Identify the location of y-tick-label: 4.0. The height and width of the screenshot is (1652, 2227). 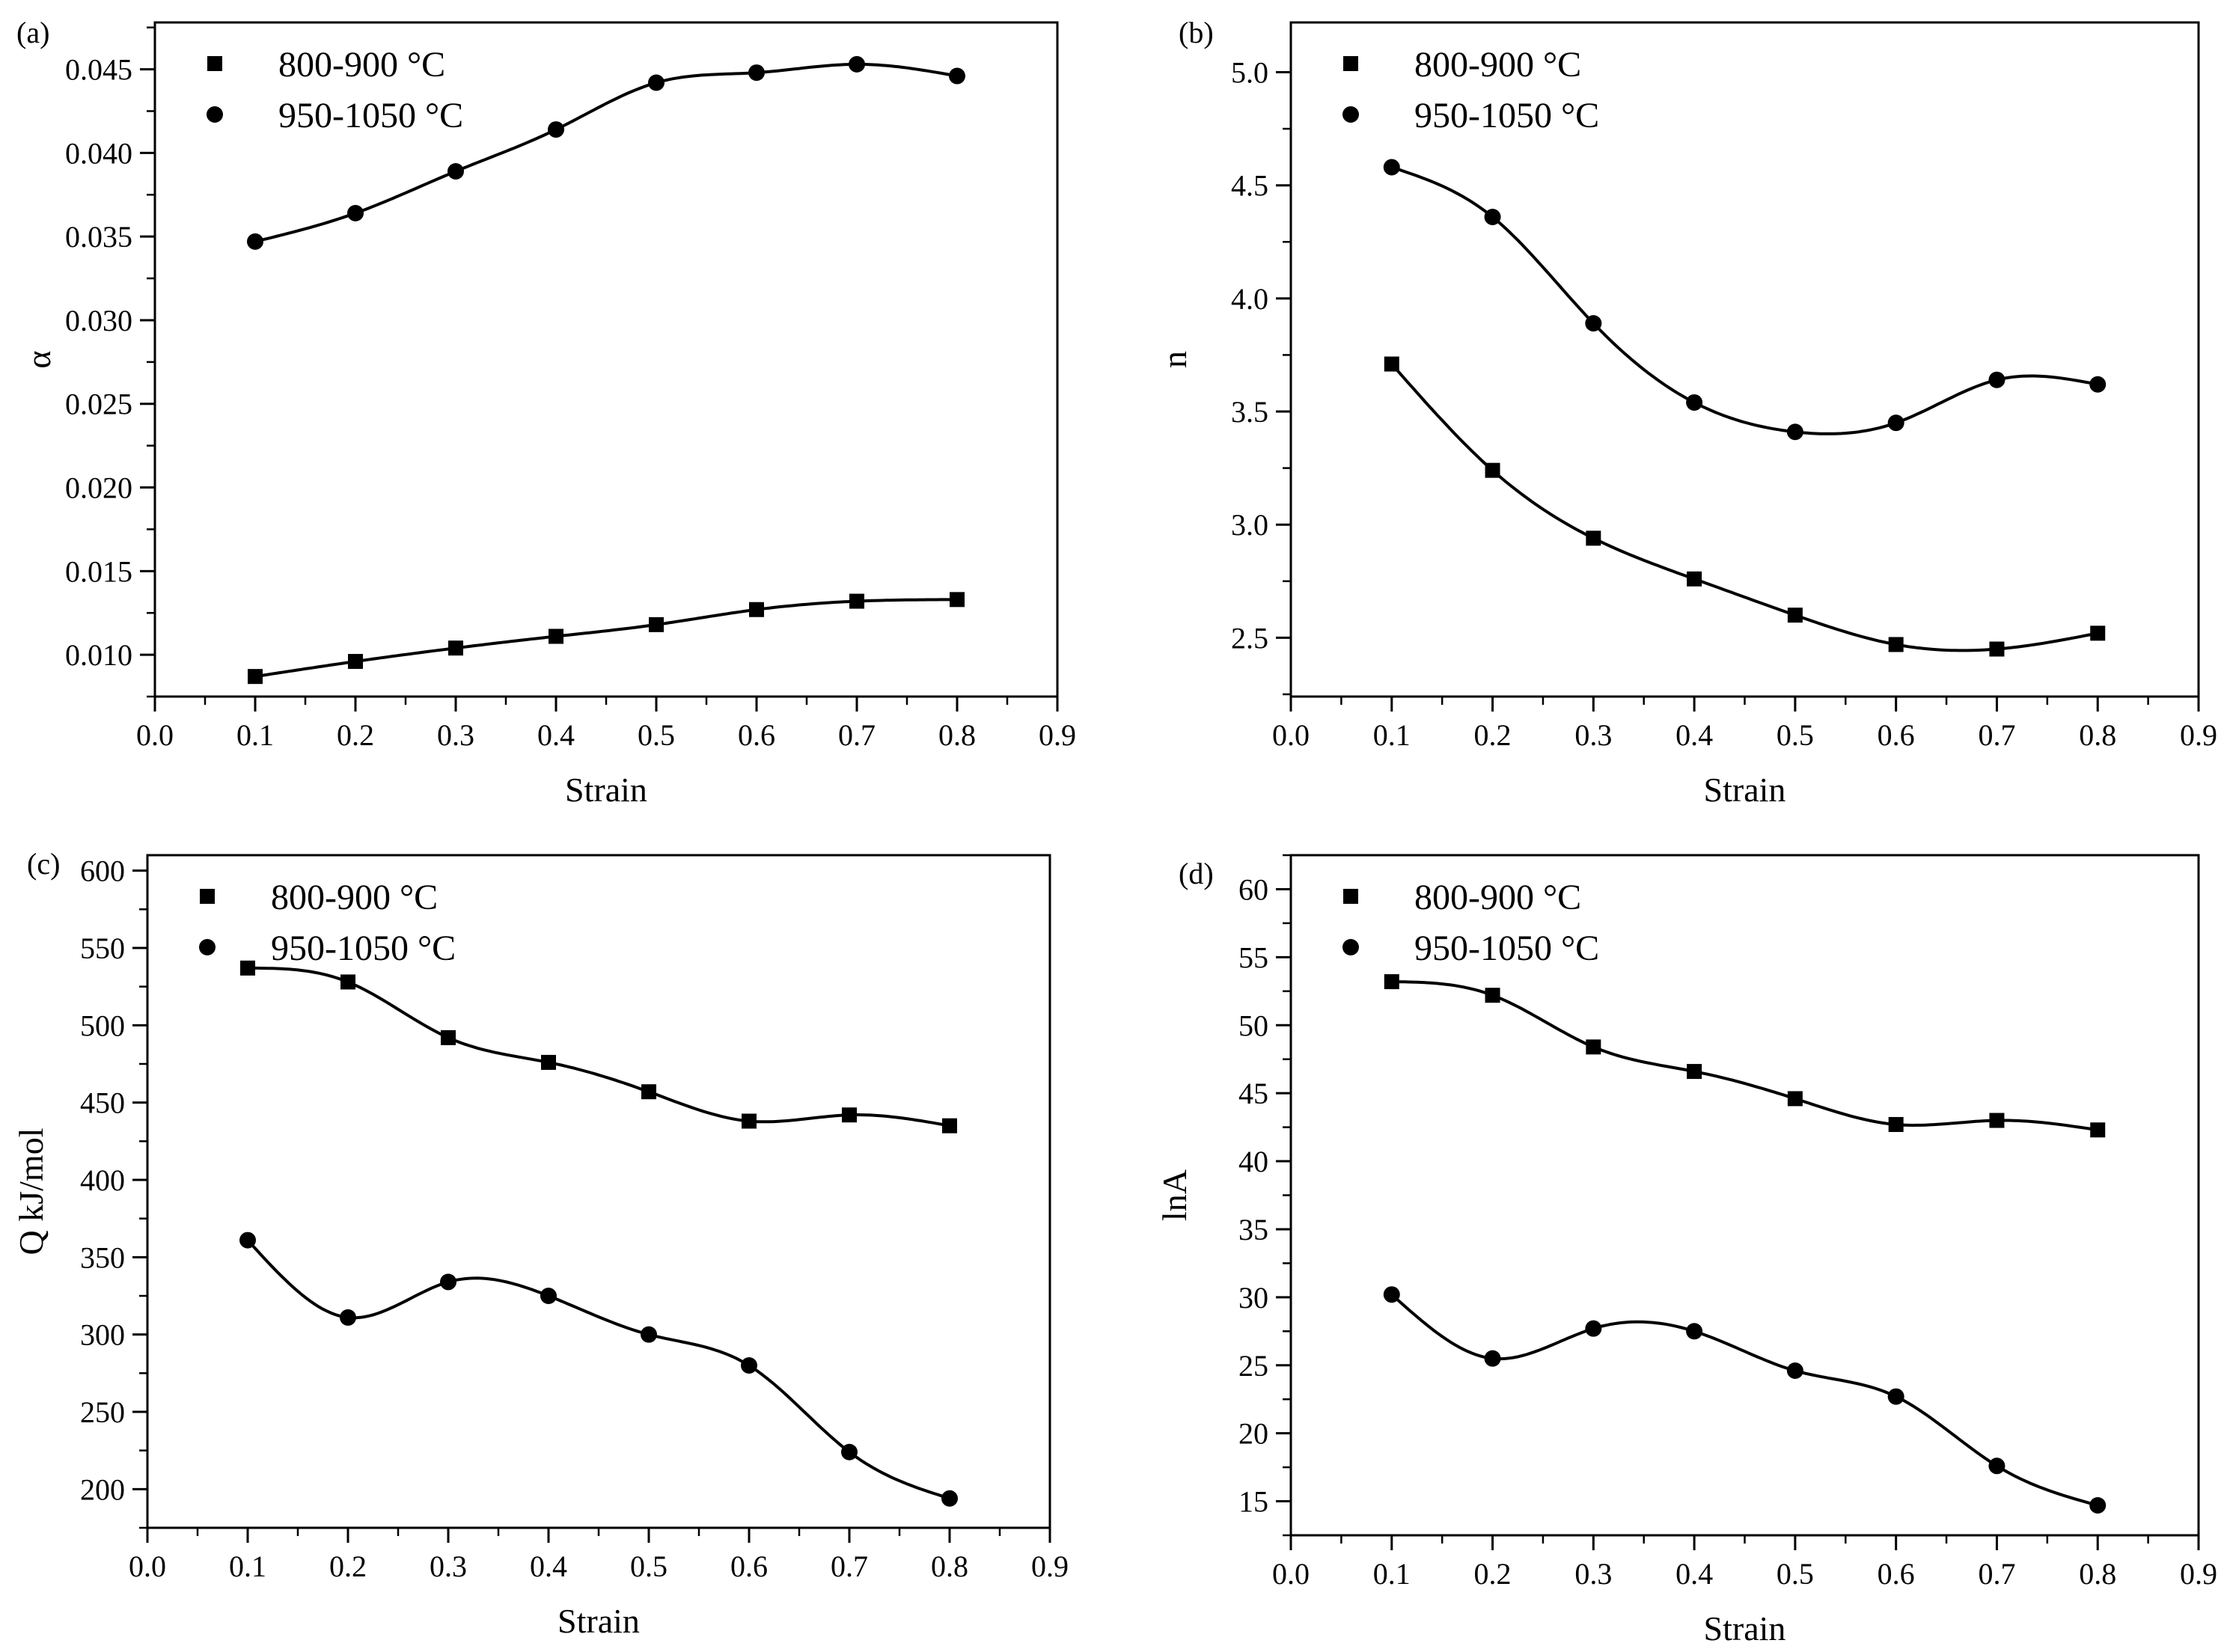
(1249, 299).